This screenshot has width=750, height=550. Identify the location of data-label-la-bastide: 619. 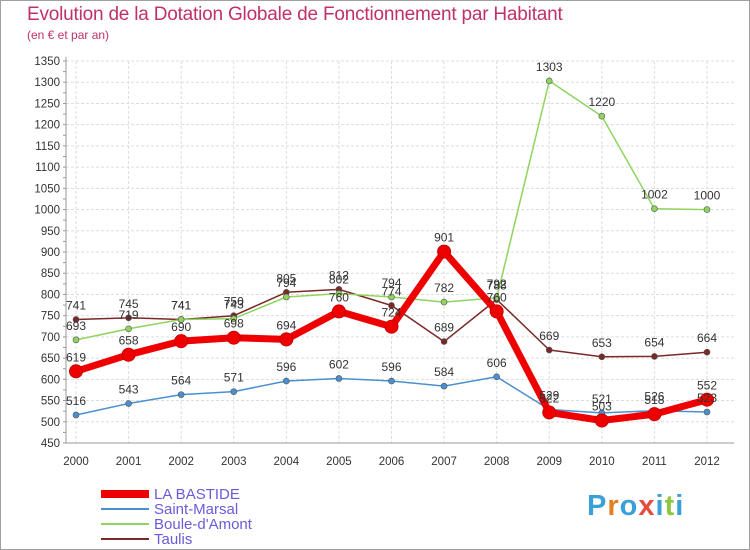
(76, 357).